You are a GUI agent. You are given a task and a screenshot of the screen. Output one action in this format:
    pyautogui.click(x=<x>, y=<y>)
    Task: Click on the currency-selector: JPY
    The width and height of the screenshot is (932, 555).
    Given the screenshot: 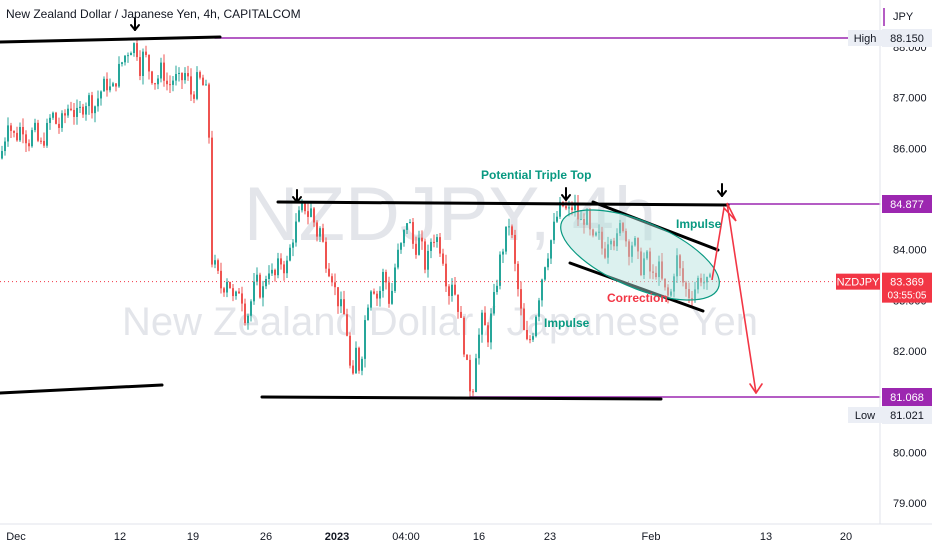 What is the action you would take?
    pyautogui.click(x=898, y=17)
    